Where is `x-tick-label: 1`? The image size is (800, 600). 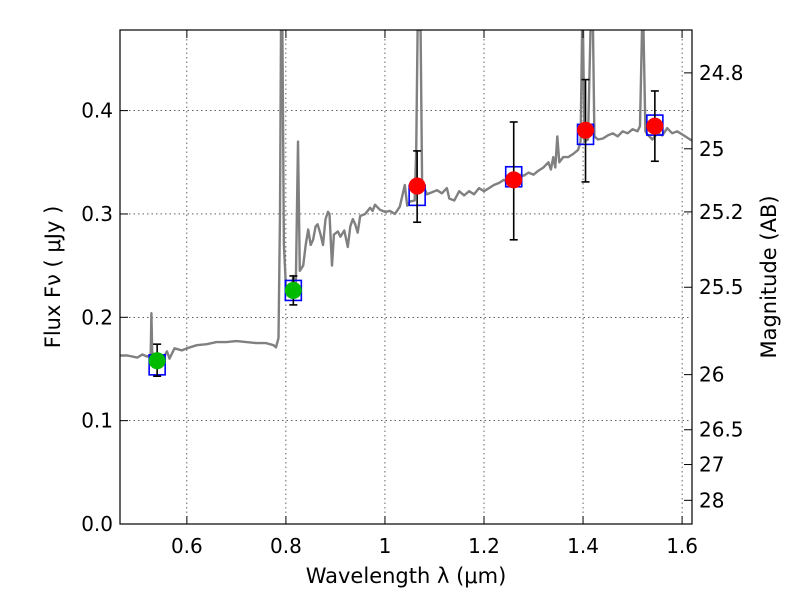
x-tick-label: 1 is located at coordinates (385, 546).